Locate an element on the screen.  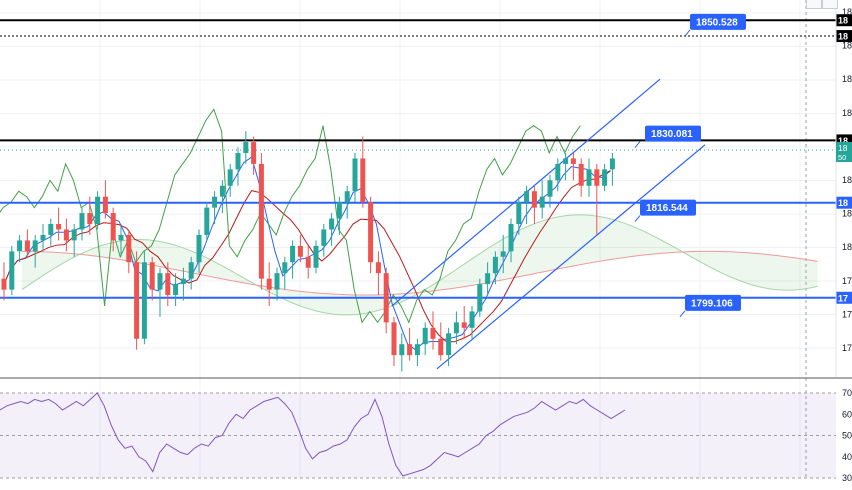
rsi-tick-label: 40 is located at coordinates (847, 457).